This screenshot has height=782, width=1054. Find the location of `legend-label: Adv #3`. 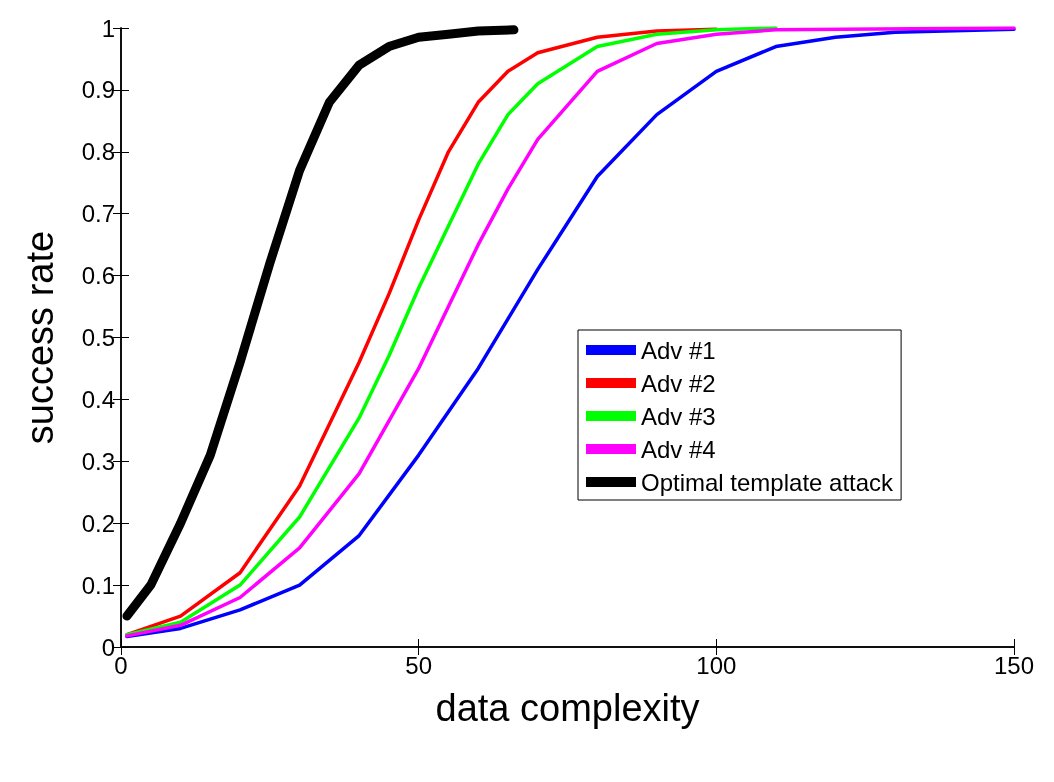

legend-label: Adv #3 is located at coordinates (678, 416).